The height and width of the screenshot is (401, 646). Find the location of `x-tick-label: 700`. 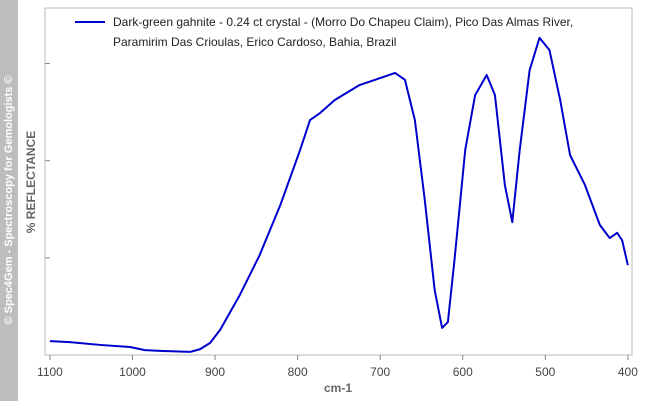

x-tick-label: 700 is located at coordinates (380, 372).